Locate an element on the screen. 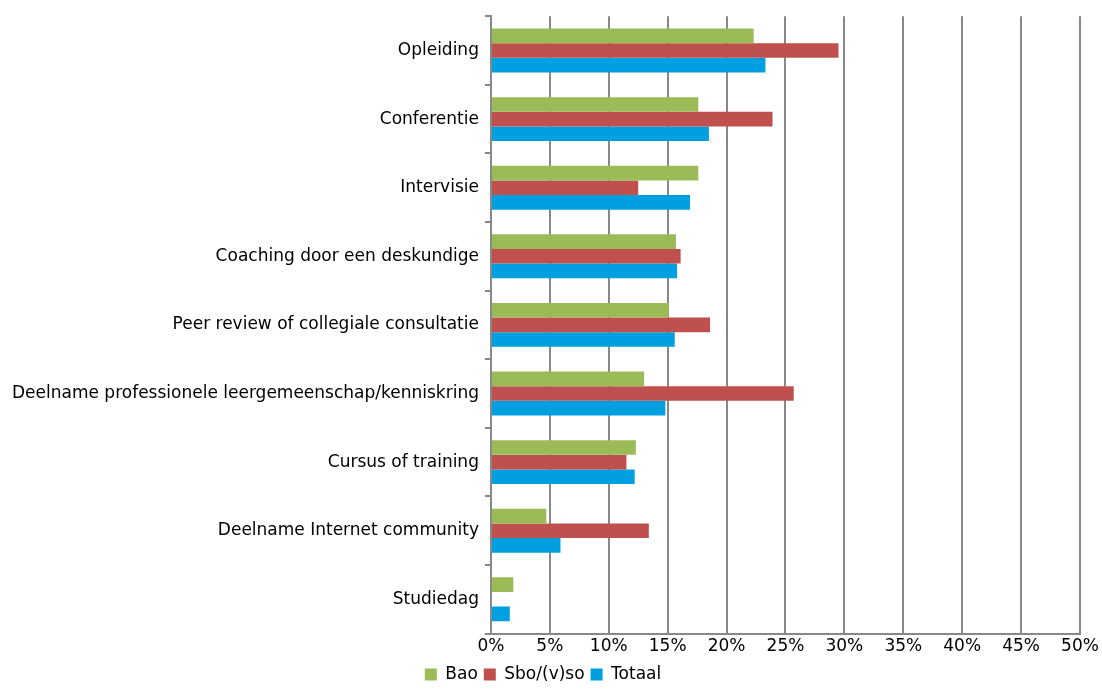 The image size is (1102, 697). x-tick-label: 50% is located at coordinates (1080, 645).